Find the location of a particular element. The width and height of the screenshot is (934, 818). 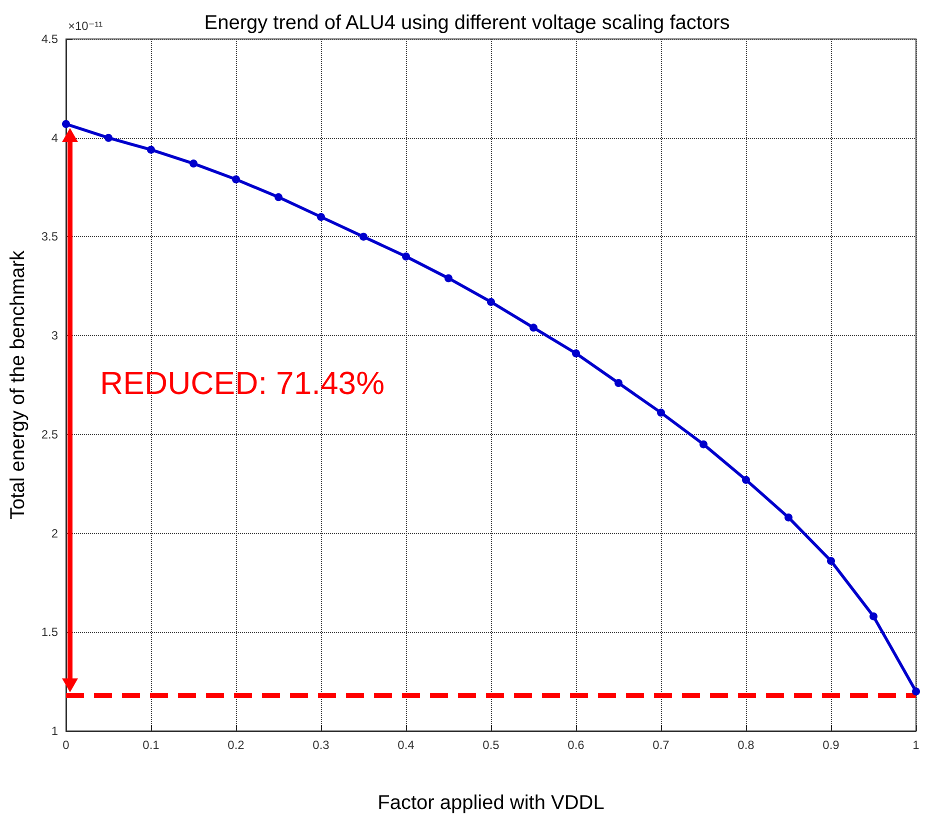

x-tick-label: 0.5 is located at coordinates (491, 745).